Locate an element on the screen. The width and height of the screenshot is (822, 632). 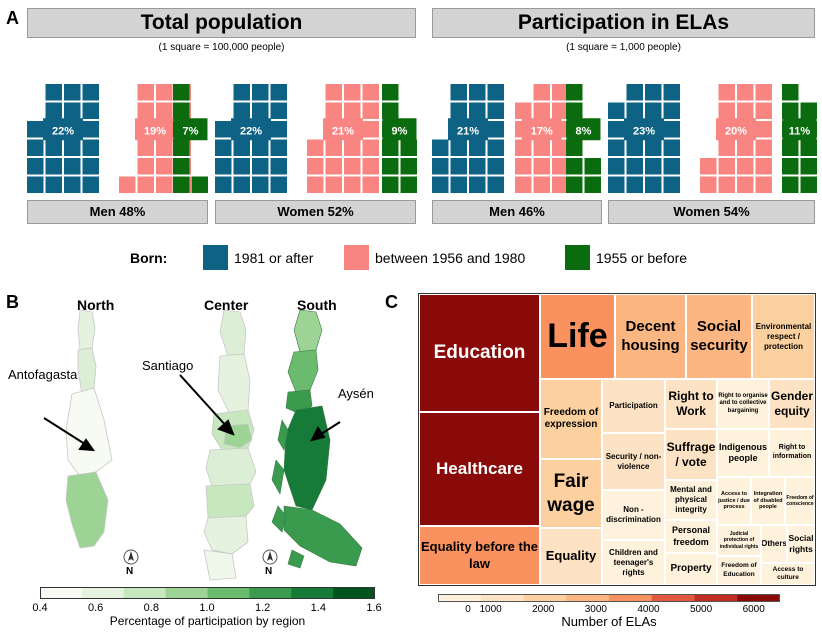
treemap-tile-label: Participation is located at coordinates (633, 405).